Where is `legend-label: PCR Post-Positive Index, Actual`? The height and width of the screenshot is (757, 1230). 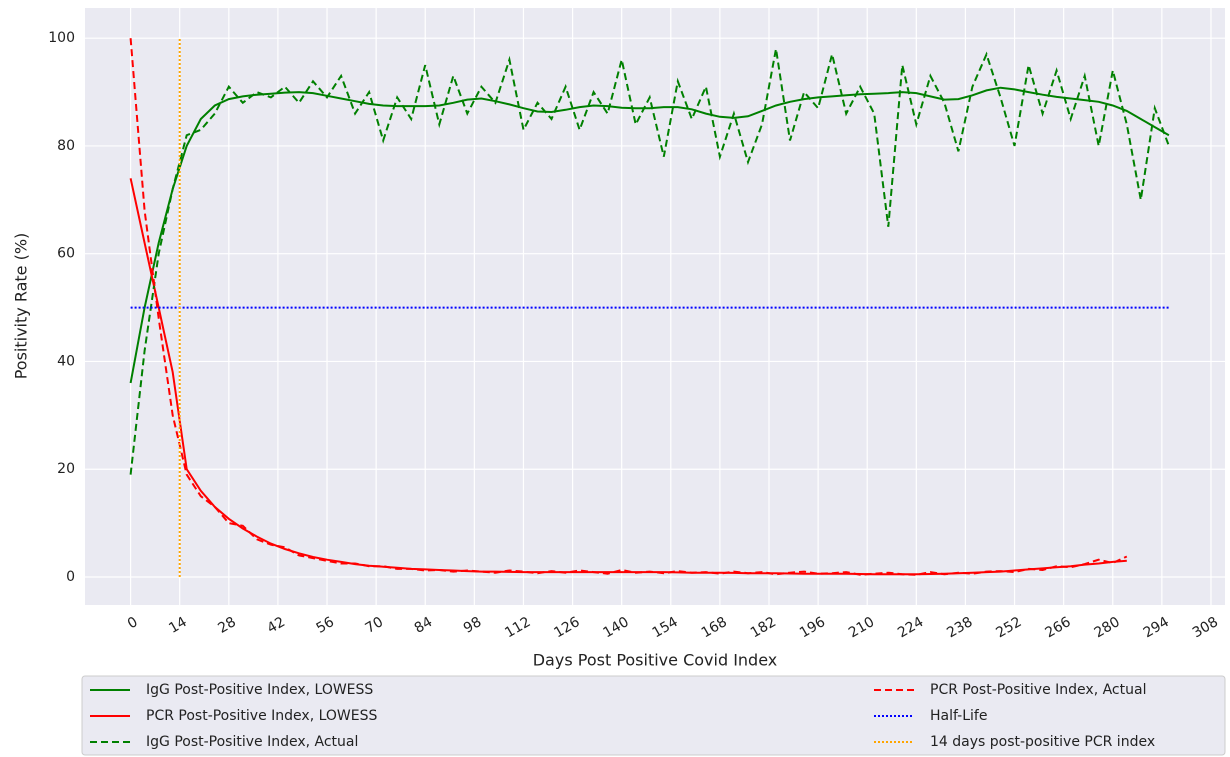
legend-label: PCR Post-Positive Index, Actual is located at coordinates (1038, 690).